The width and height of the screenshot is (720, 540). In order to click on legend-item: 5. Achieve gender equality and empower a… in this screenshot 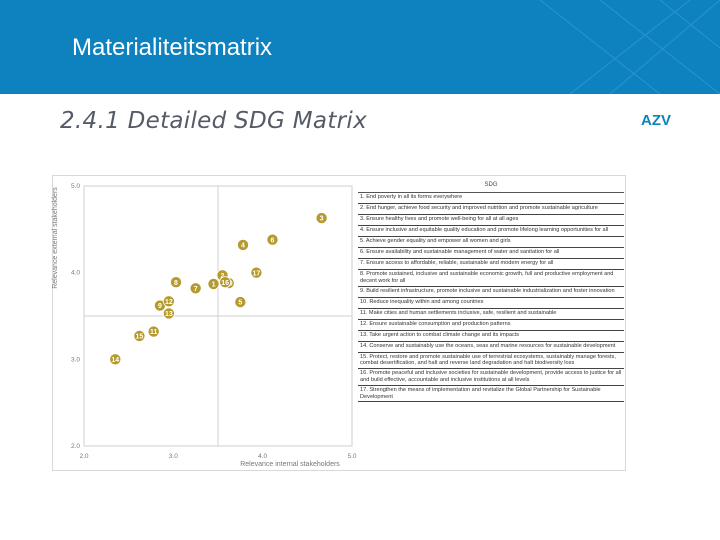, I will do `click(491, 242)`.